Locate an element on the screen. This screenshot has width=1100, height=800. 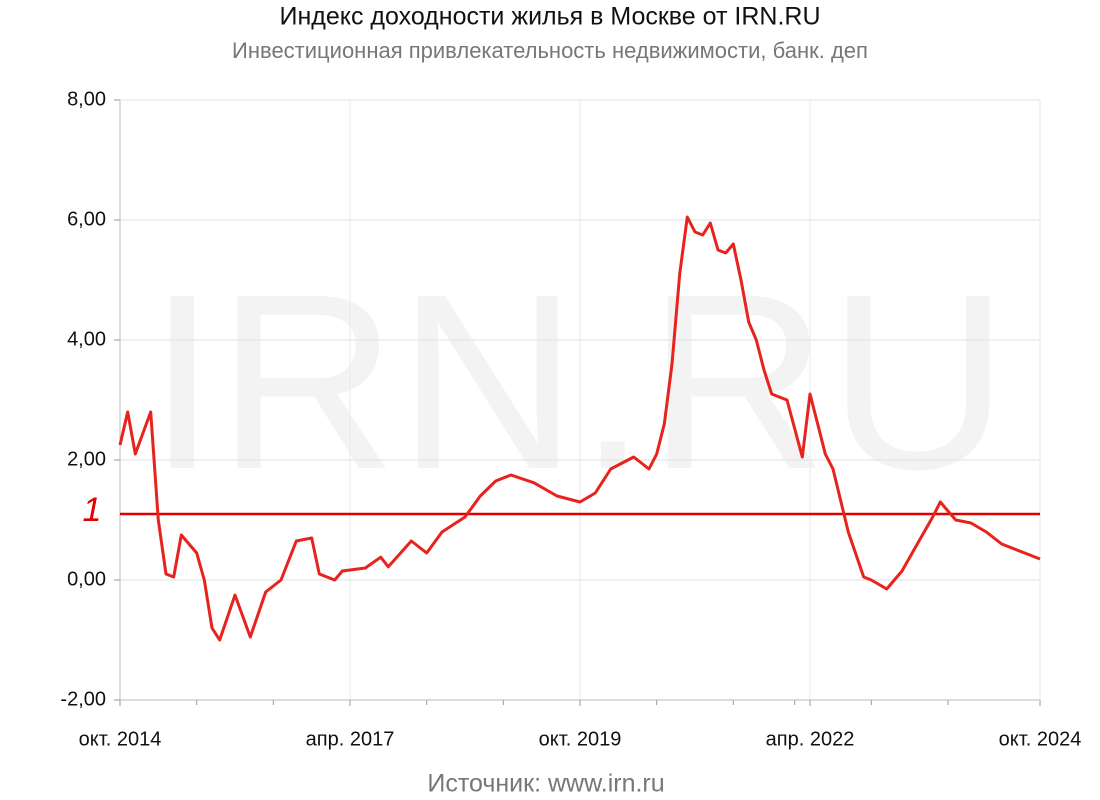
x-tick-label: окт. 2019 is located at coordinates (580, 739).